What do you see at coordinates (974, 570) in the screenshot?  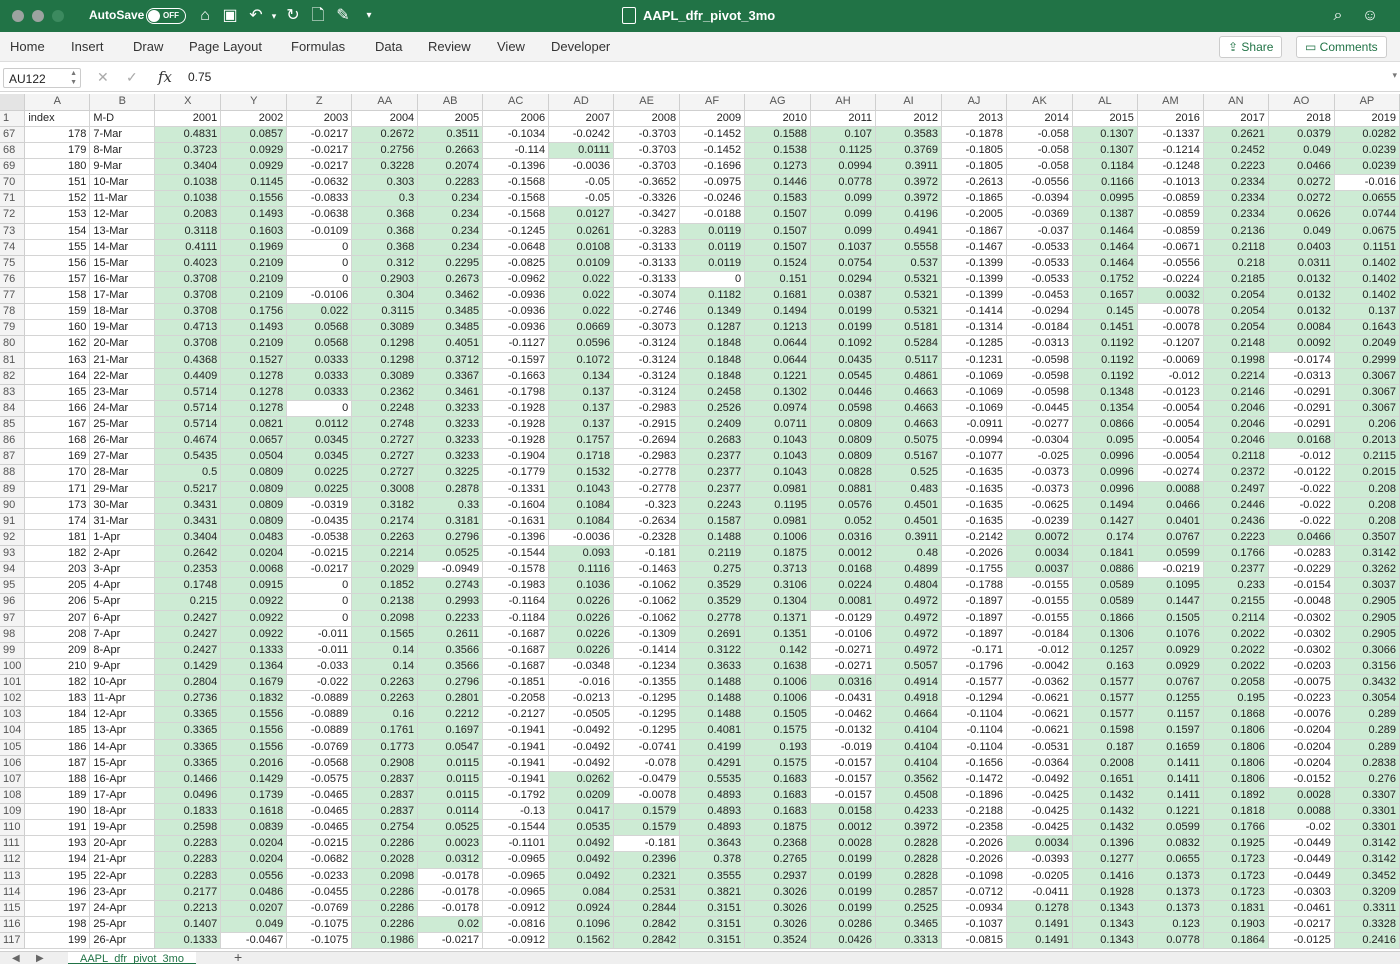 I see `cell: -0.1755` at bounding box center [974, 570].